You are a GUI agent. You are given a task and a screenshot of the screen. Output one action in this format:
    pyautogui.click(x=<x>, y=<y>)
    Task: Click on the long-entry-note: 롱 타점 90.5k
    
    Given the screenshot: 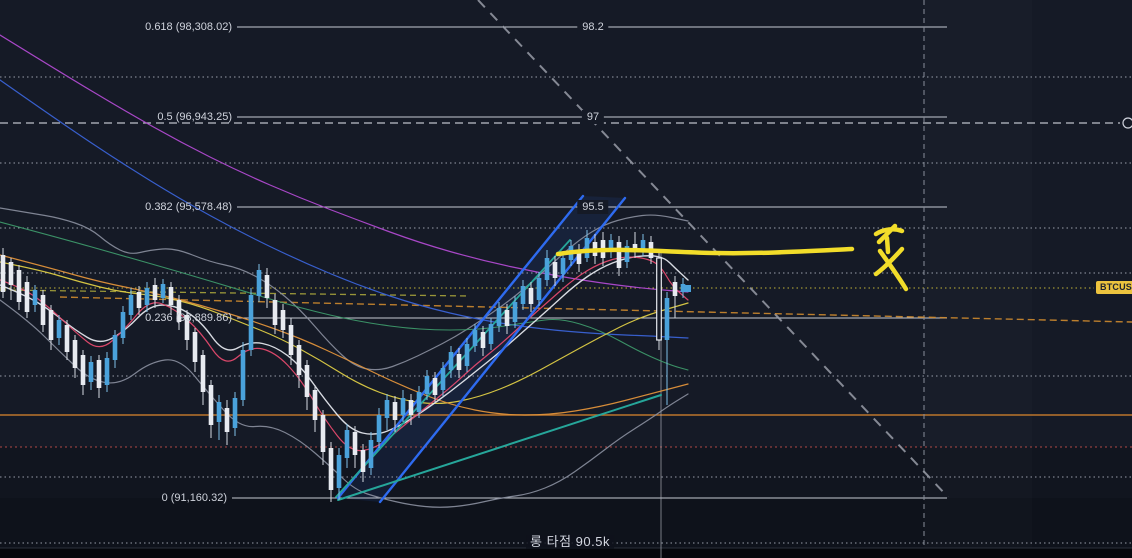 What is the action you would take?
    pyautogui.click(x=570, y=542)
    